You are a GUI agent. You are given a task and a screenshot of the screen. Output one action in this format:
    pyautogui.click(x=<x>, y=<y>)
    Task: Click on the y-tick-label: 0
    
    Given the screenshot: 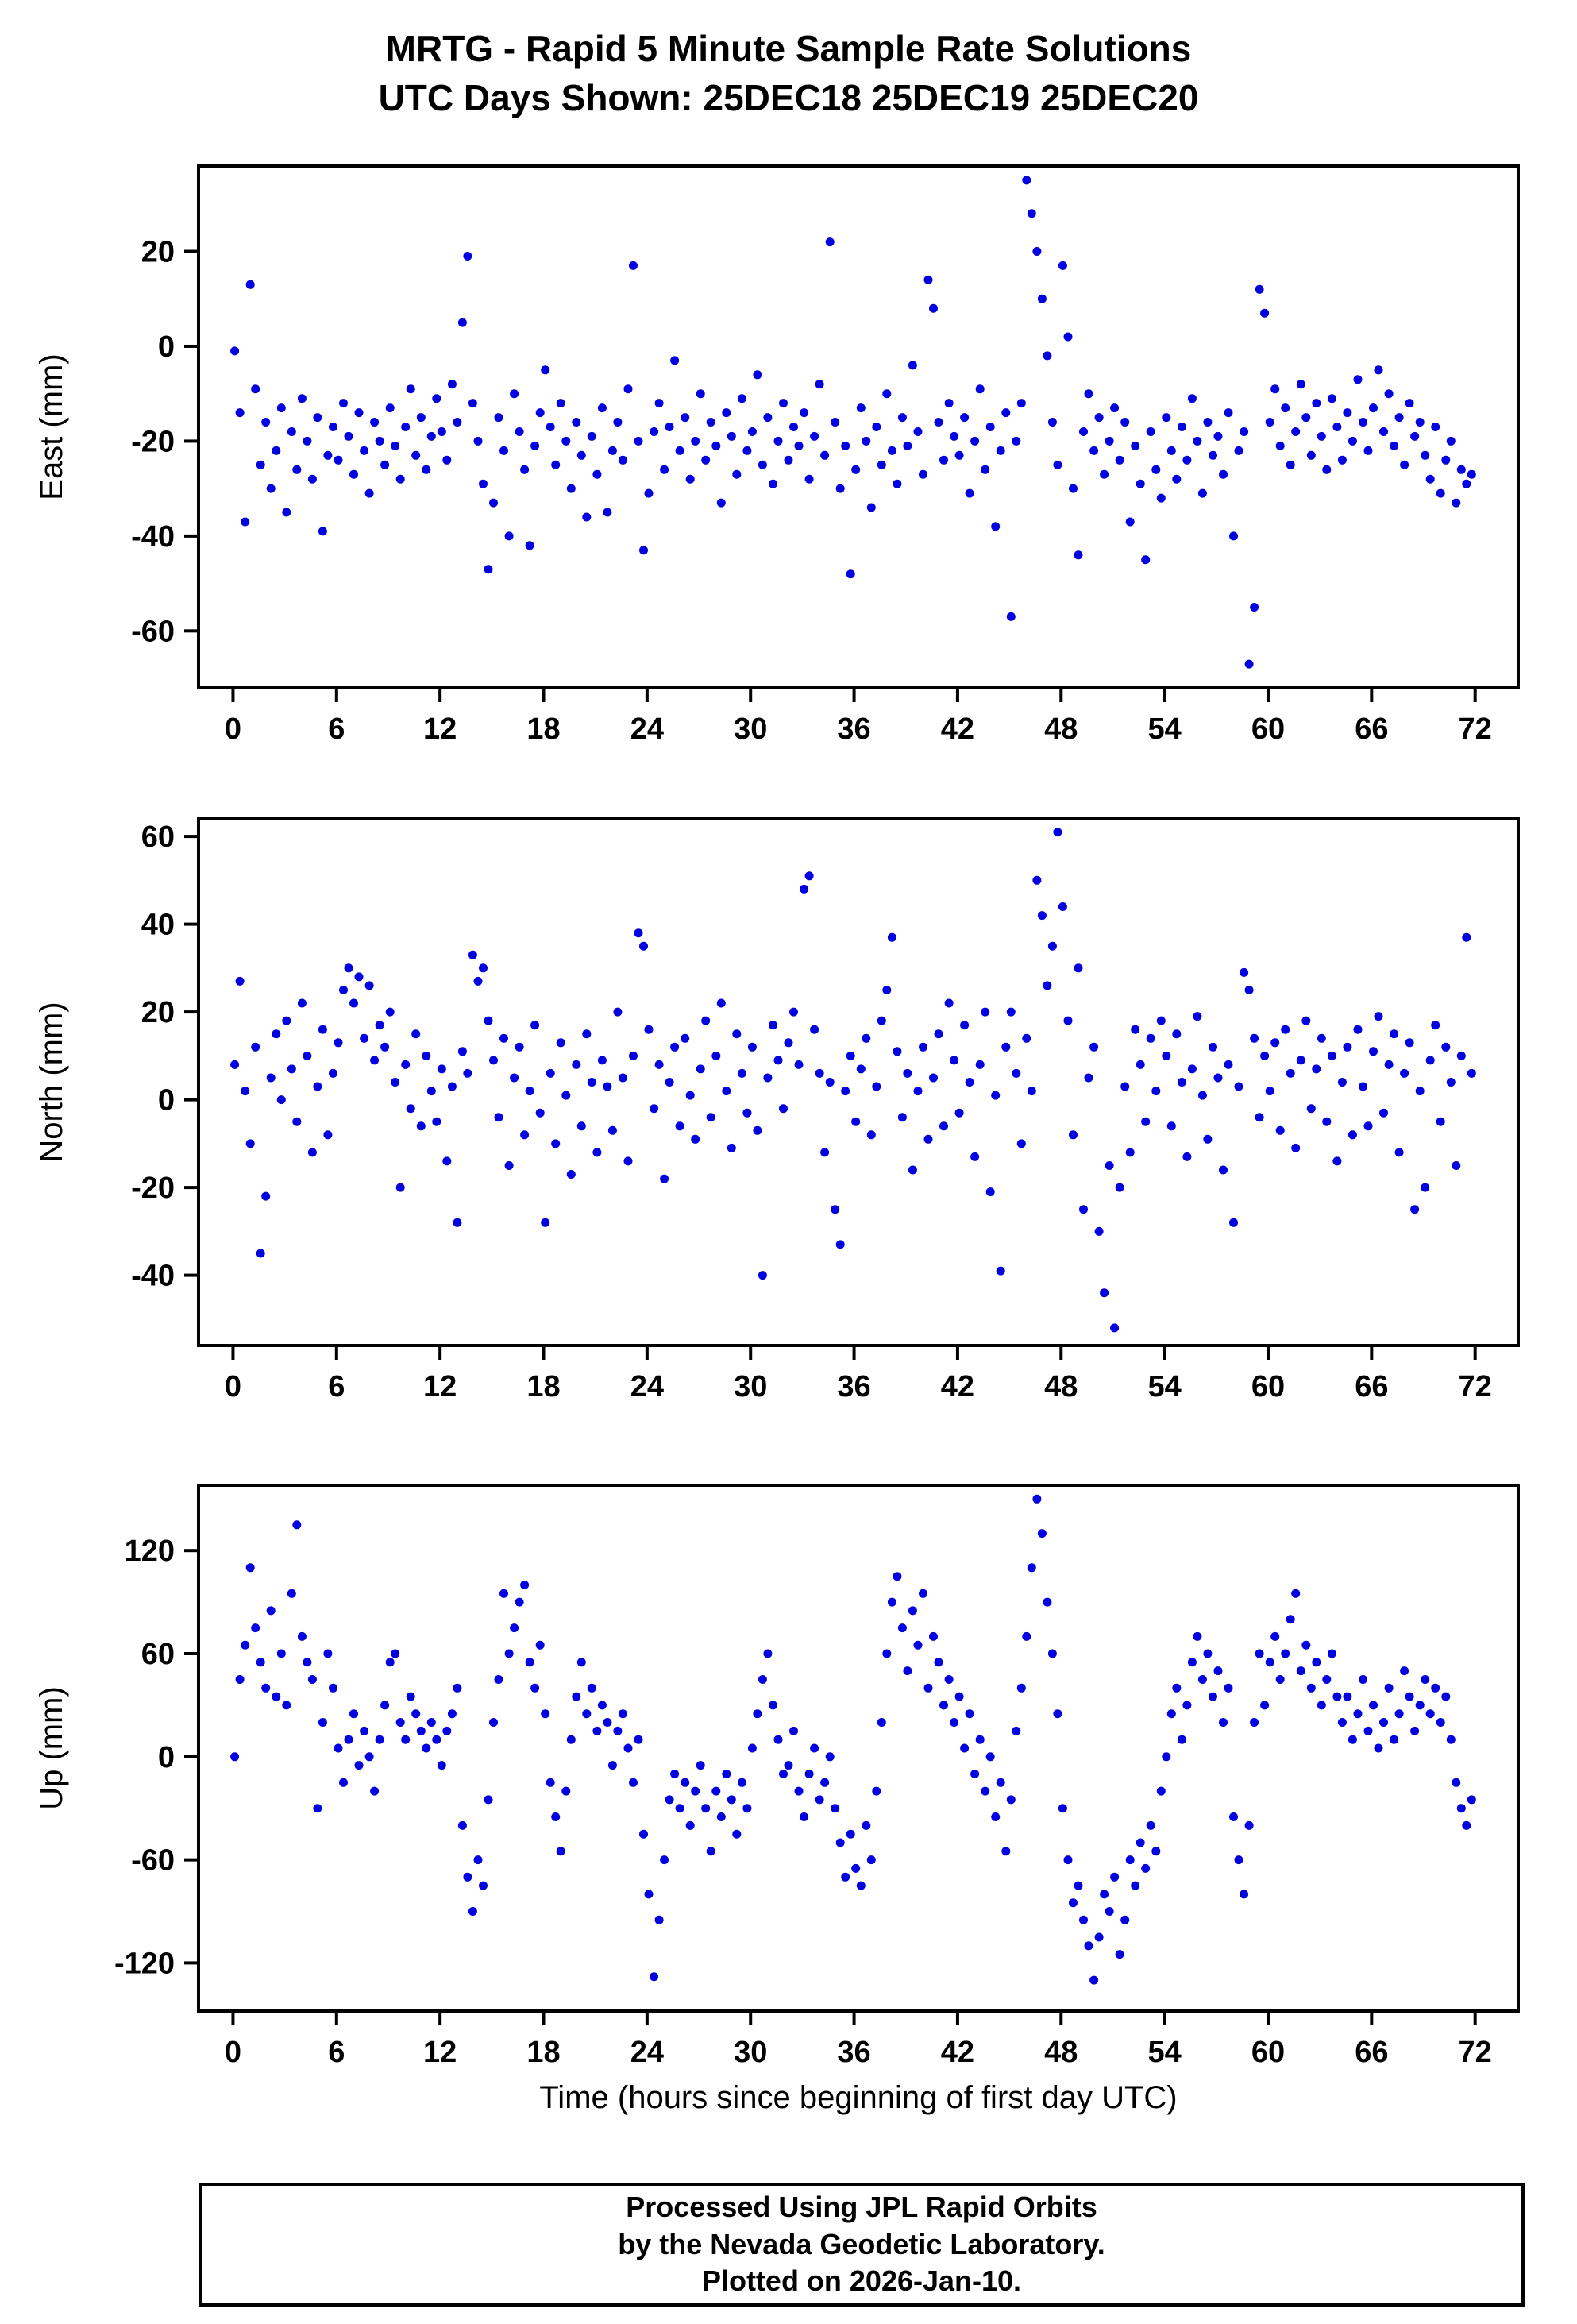 What is the action you would take?
    pyautogui.click(x=167, y=1101)
    